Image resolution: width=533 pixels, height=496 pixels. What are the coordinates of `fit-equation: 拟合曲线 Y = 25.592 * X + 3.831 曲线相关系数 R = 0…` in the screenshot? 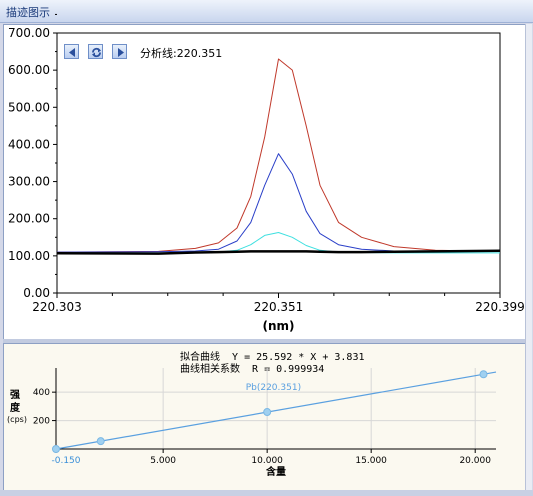 It's located at (272, 364).